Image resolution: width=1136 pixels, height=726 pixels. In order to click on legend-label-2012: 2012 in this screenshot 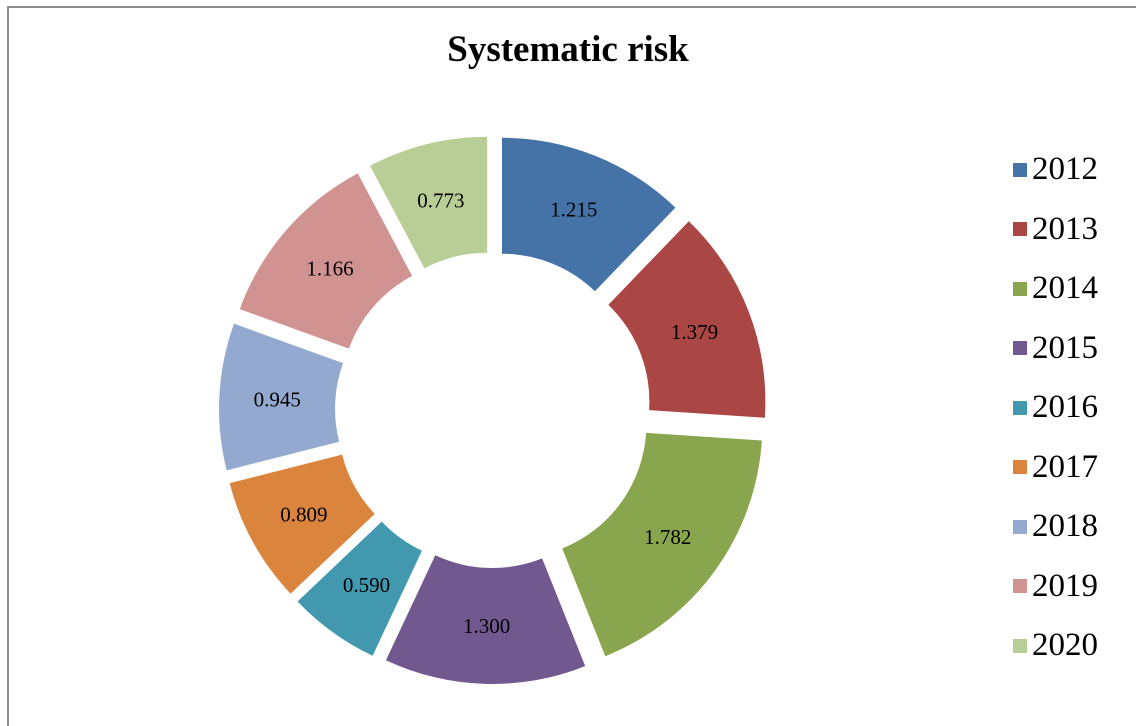, I will do `click(1065, 169)`.